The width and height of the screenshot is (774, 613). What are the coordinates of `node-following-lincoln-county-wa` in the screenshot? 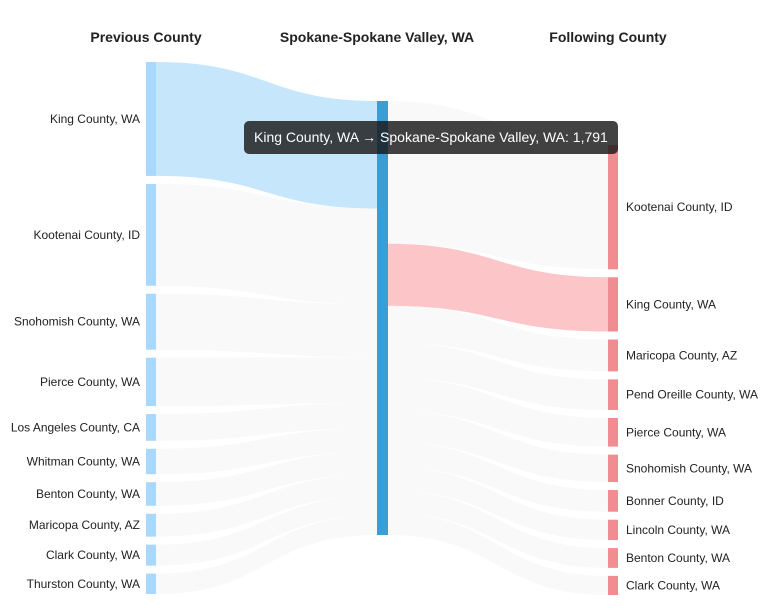 It's located at (613, 530).